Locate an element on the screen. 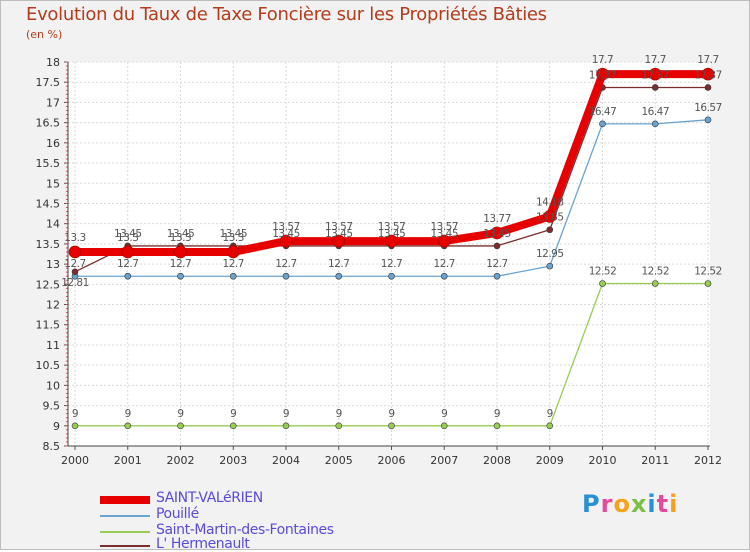  y-axis-unit: (en %) is located at coordinates (44, 34).